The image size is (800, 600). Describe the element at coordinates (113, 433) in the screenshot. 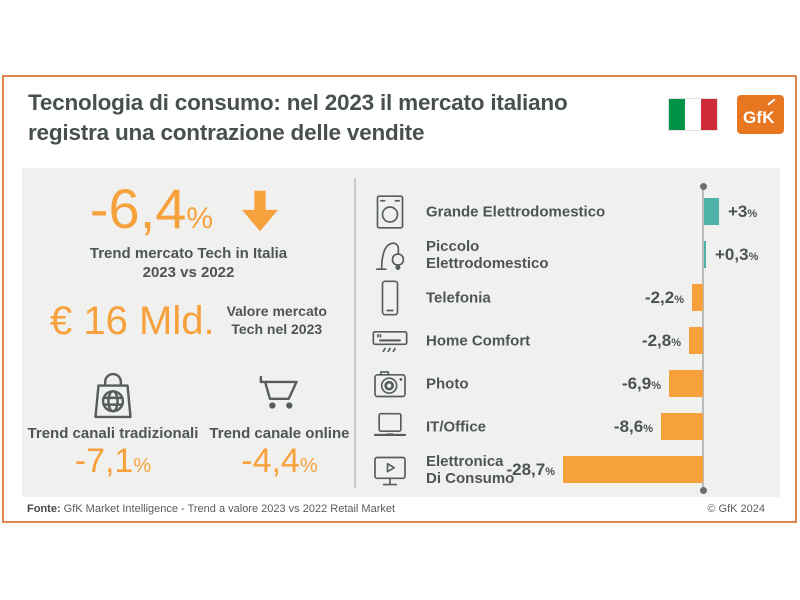

I see `channel-label: Trend canali tradizionali` at that location.